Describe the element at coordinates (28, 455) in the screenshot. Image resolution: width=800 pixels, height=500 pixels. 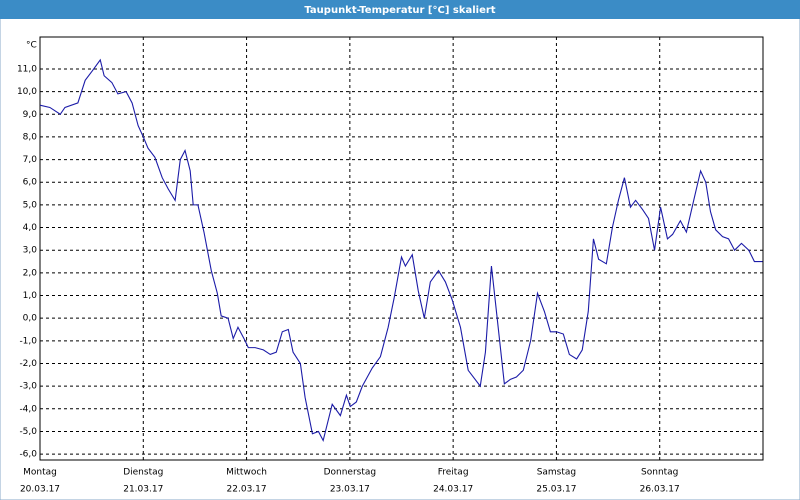
I see `y-tick-label: -6,0` at that location.